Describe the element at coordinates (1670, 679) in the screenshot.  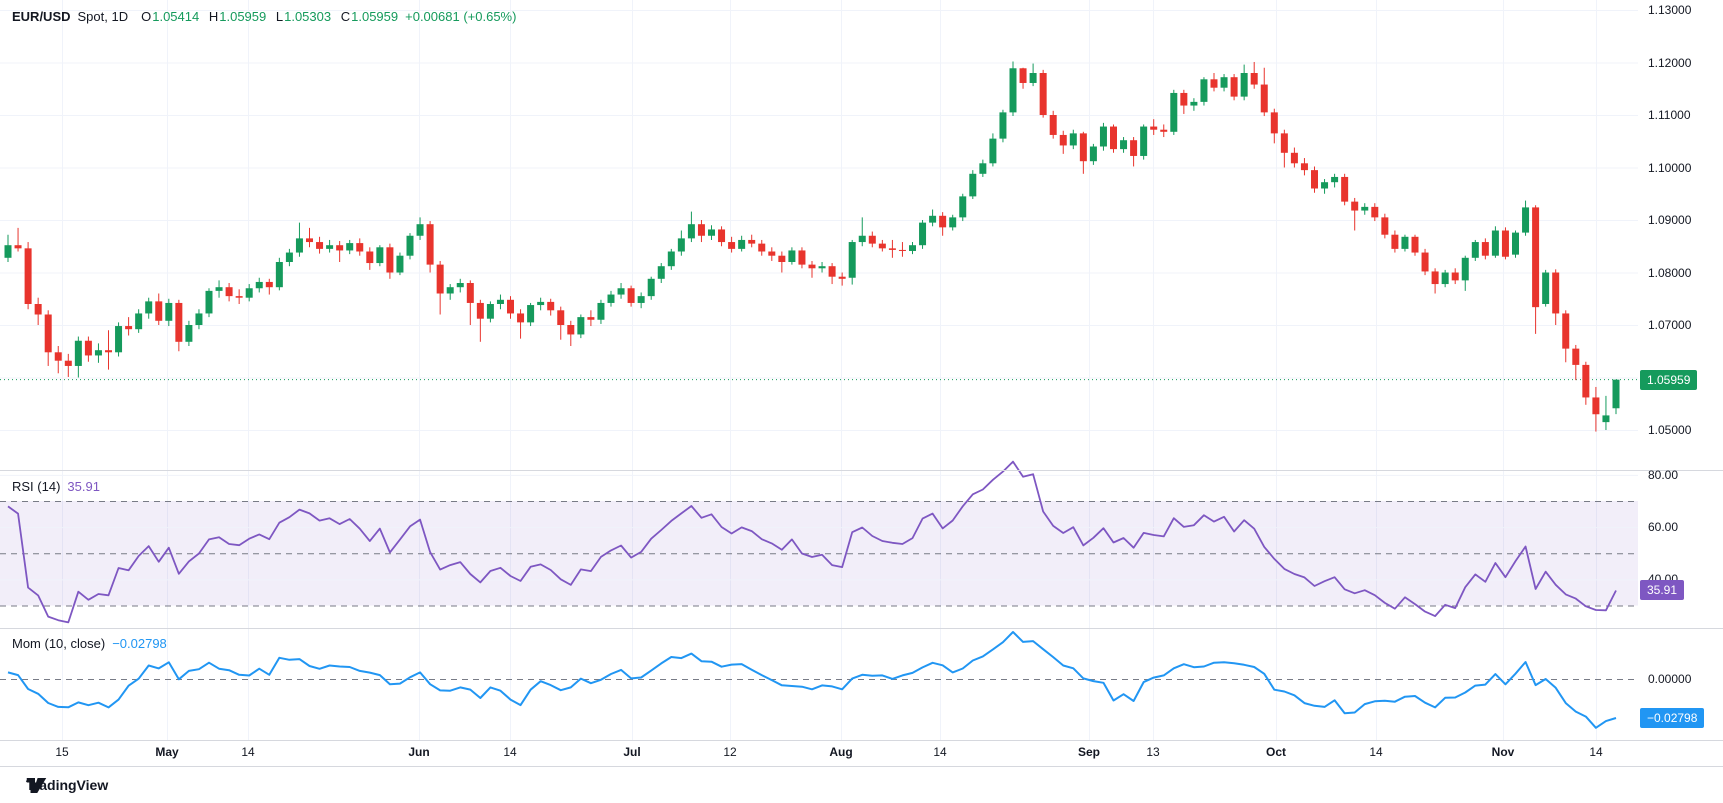
I see `mom-axis-label: 0.00000` at that location.